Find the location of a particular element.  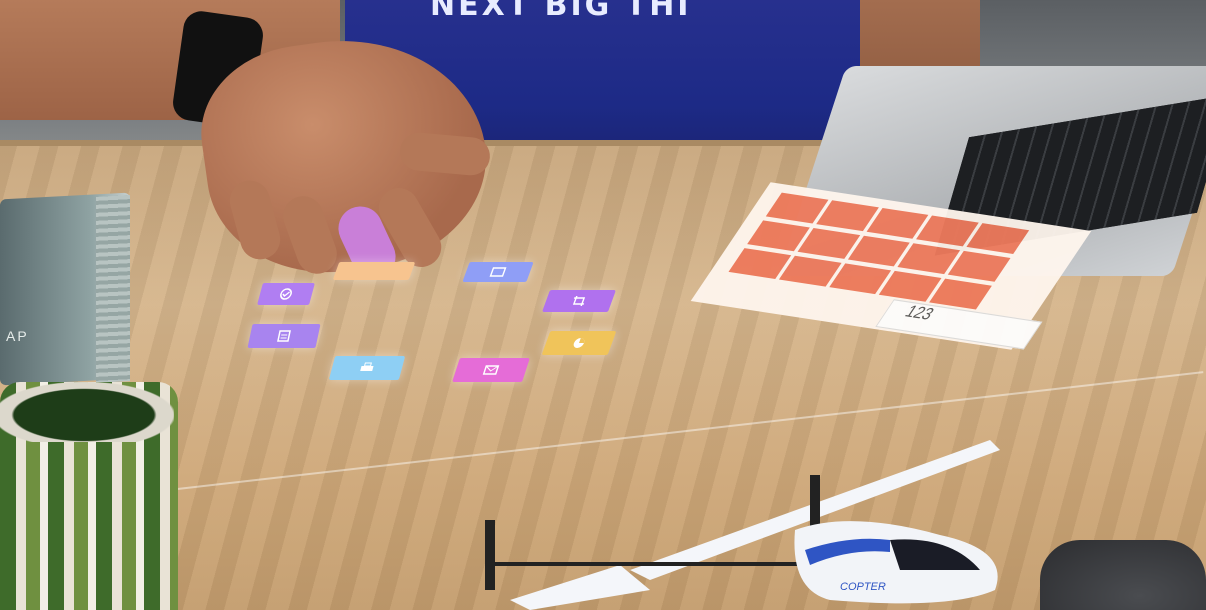

mail-icon is located at coordinates (491, 370).